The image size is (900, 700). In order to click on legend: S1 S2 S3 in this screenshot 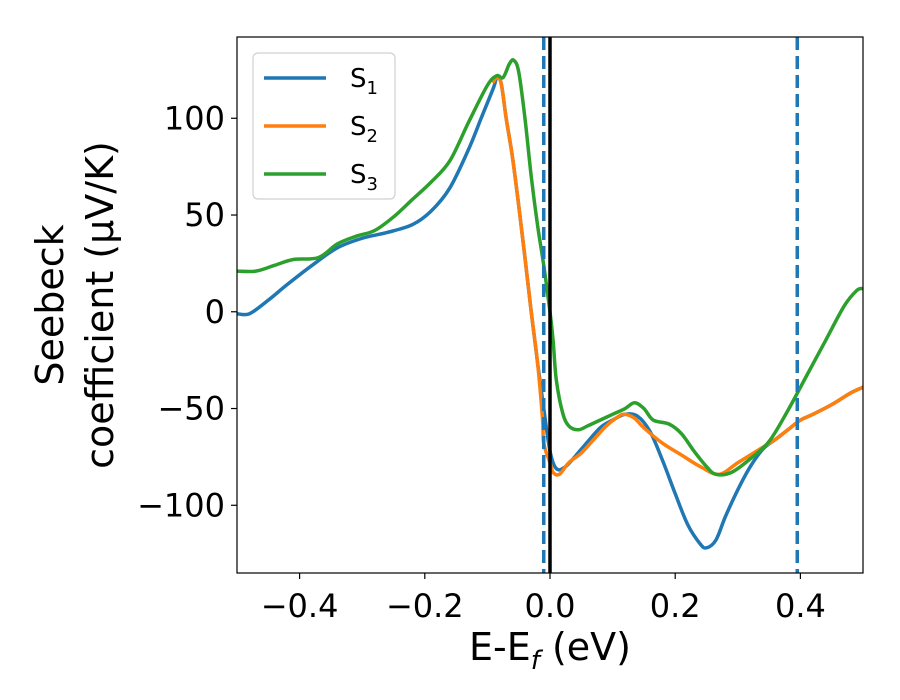, I will do `click(324, 126)`.